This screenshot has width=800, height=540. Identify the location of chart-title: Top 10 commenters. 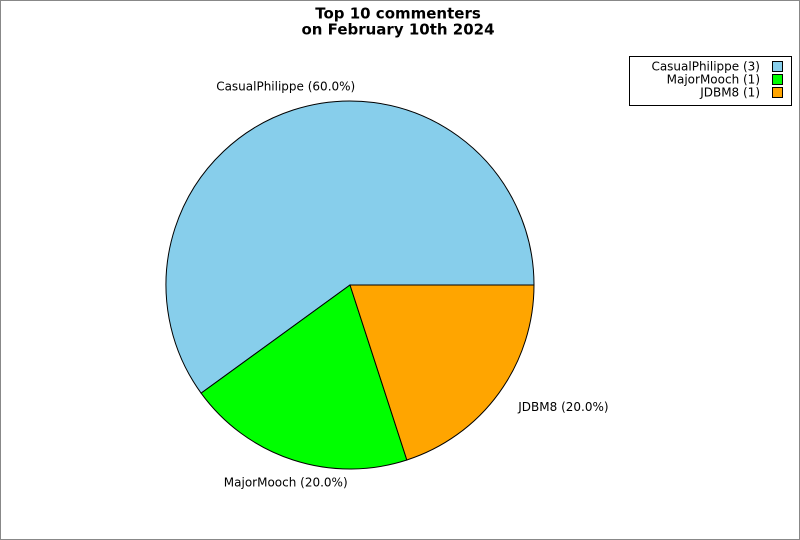
(398, 14).